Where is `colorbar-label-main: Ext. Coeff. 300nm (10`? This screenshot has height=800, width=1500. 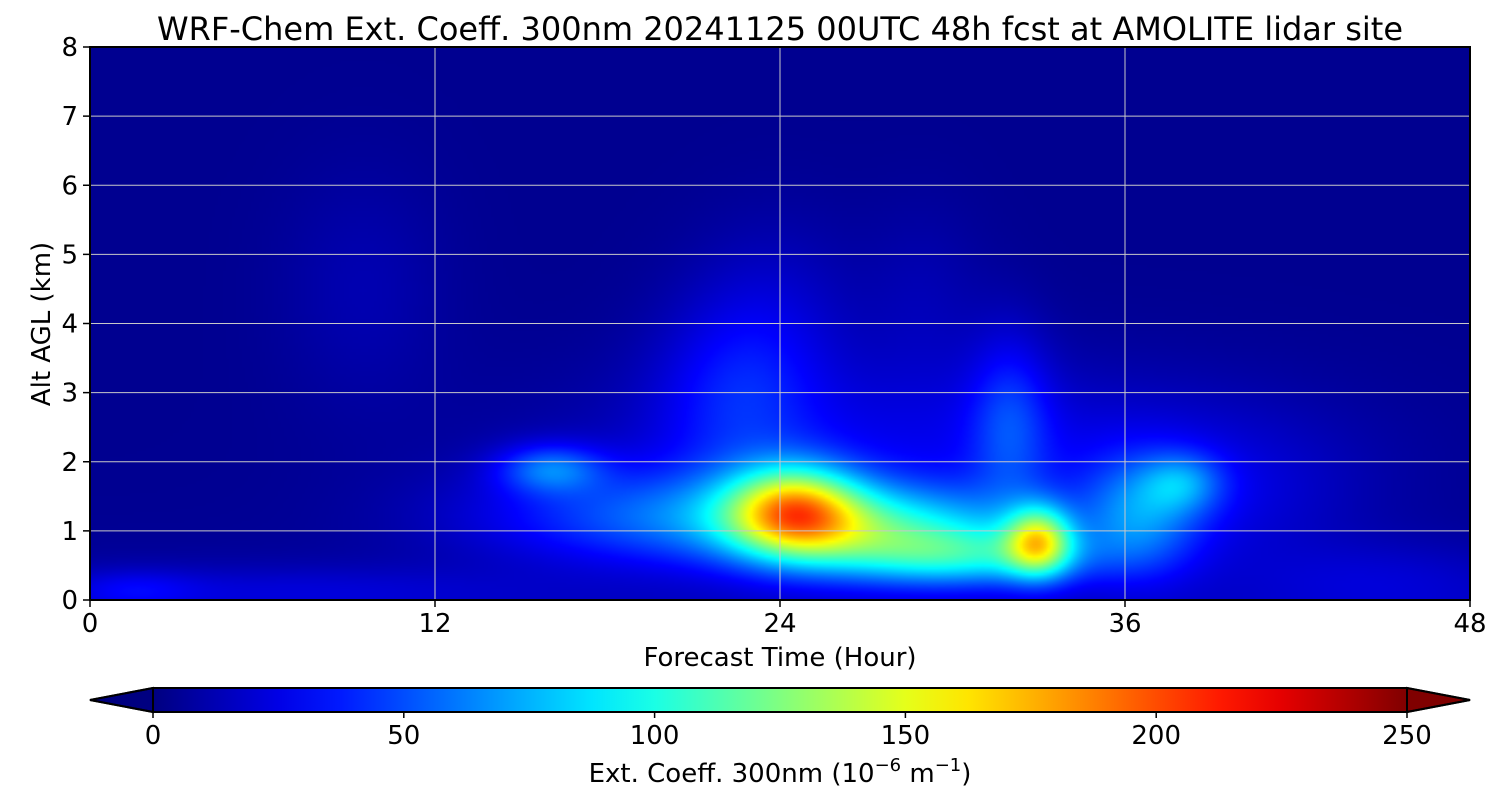 colorbar-label-main: Ext. Coeff. 300nm (10 is located at coordinates (732, 774).